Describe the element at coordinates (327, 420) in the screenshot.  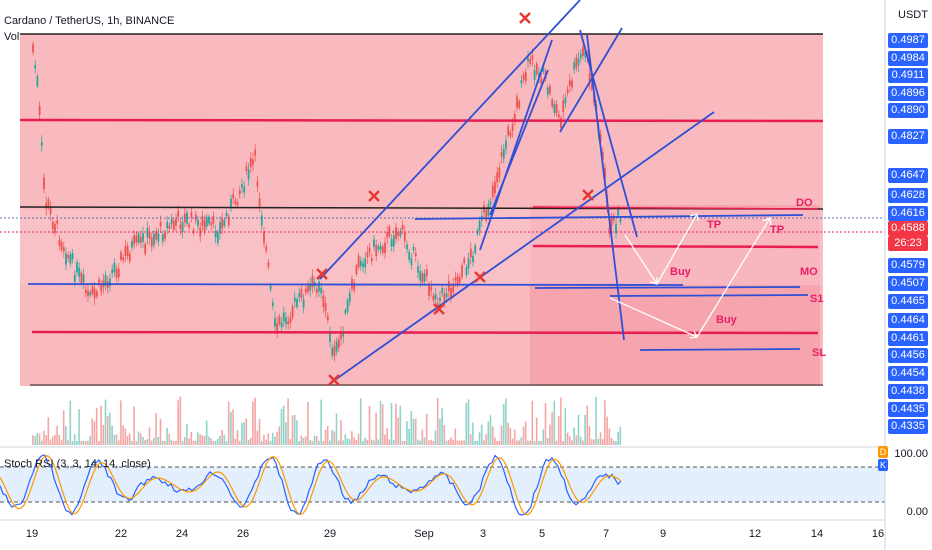
I see `volume-group` at that location.